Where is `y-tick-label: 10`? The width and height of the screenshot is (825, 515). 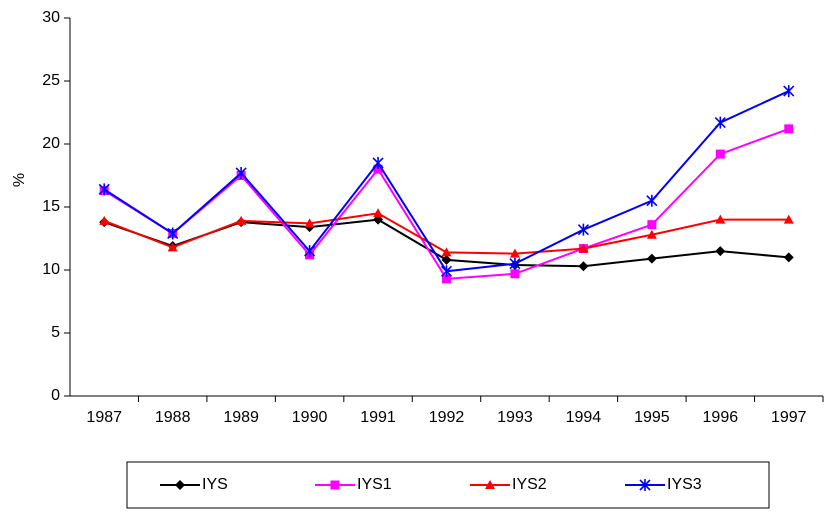 y-tick-label: 10 is located at coordinates (51, 269).